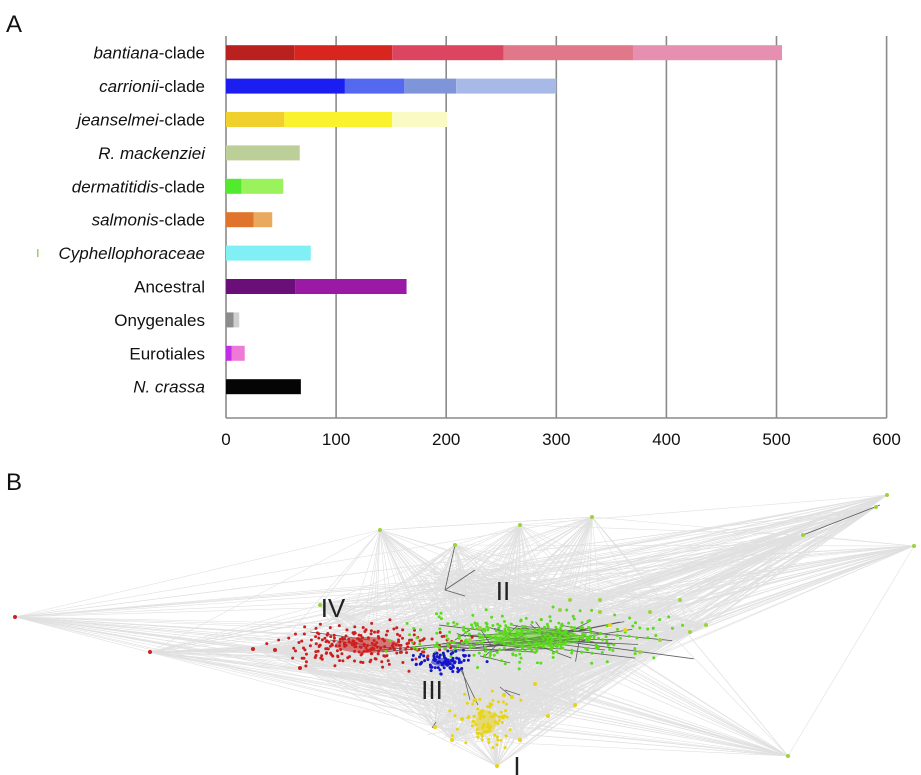 Image resolution: width=921 pixels, height=775 pixels. What do you see at coordinates (152, 153) in the screenshot?
I see `category-label: R. mackenziei` at bounding box center [152, 153].